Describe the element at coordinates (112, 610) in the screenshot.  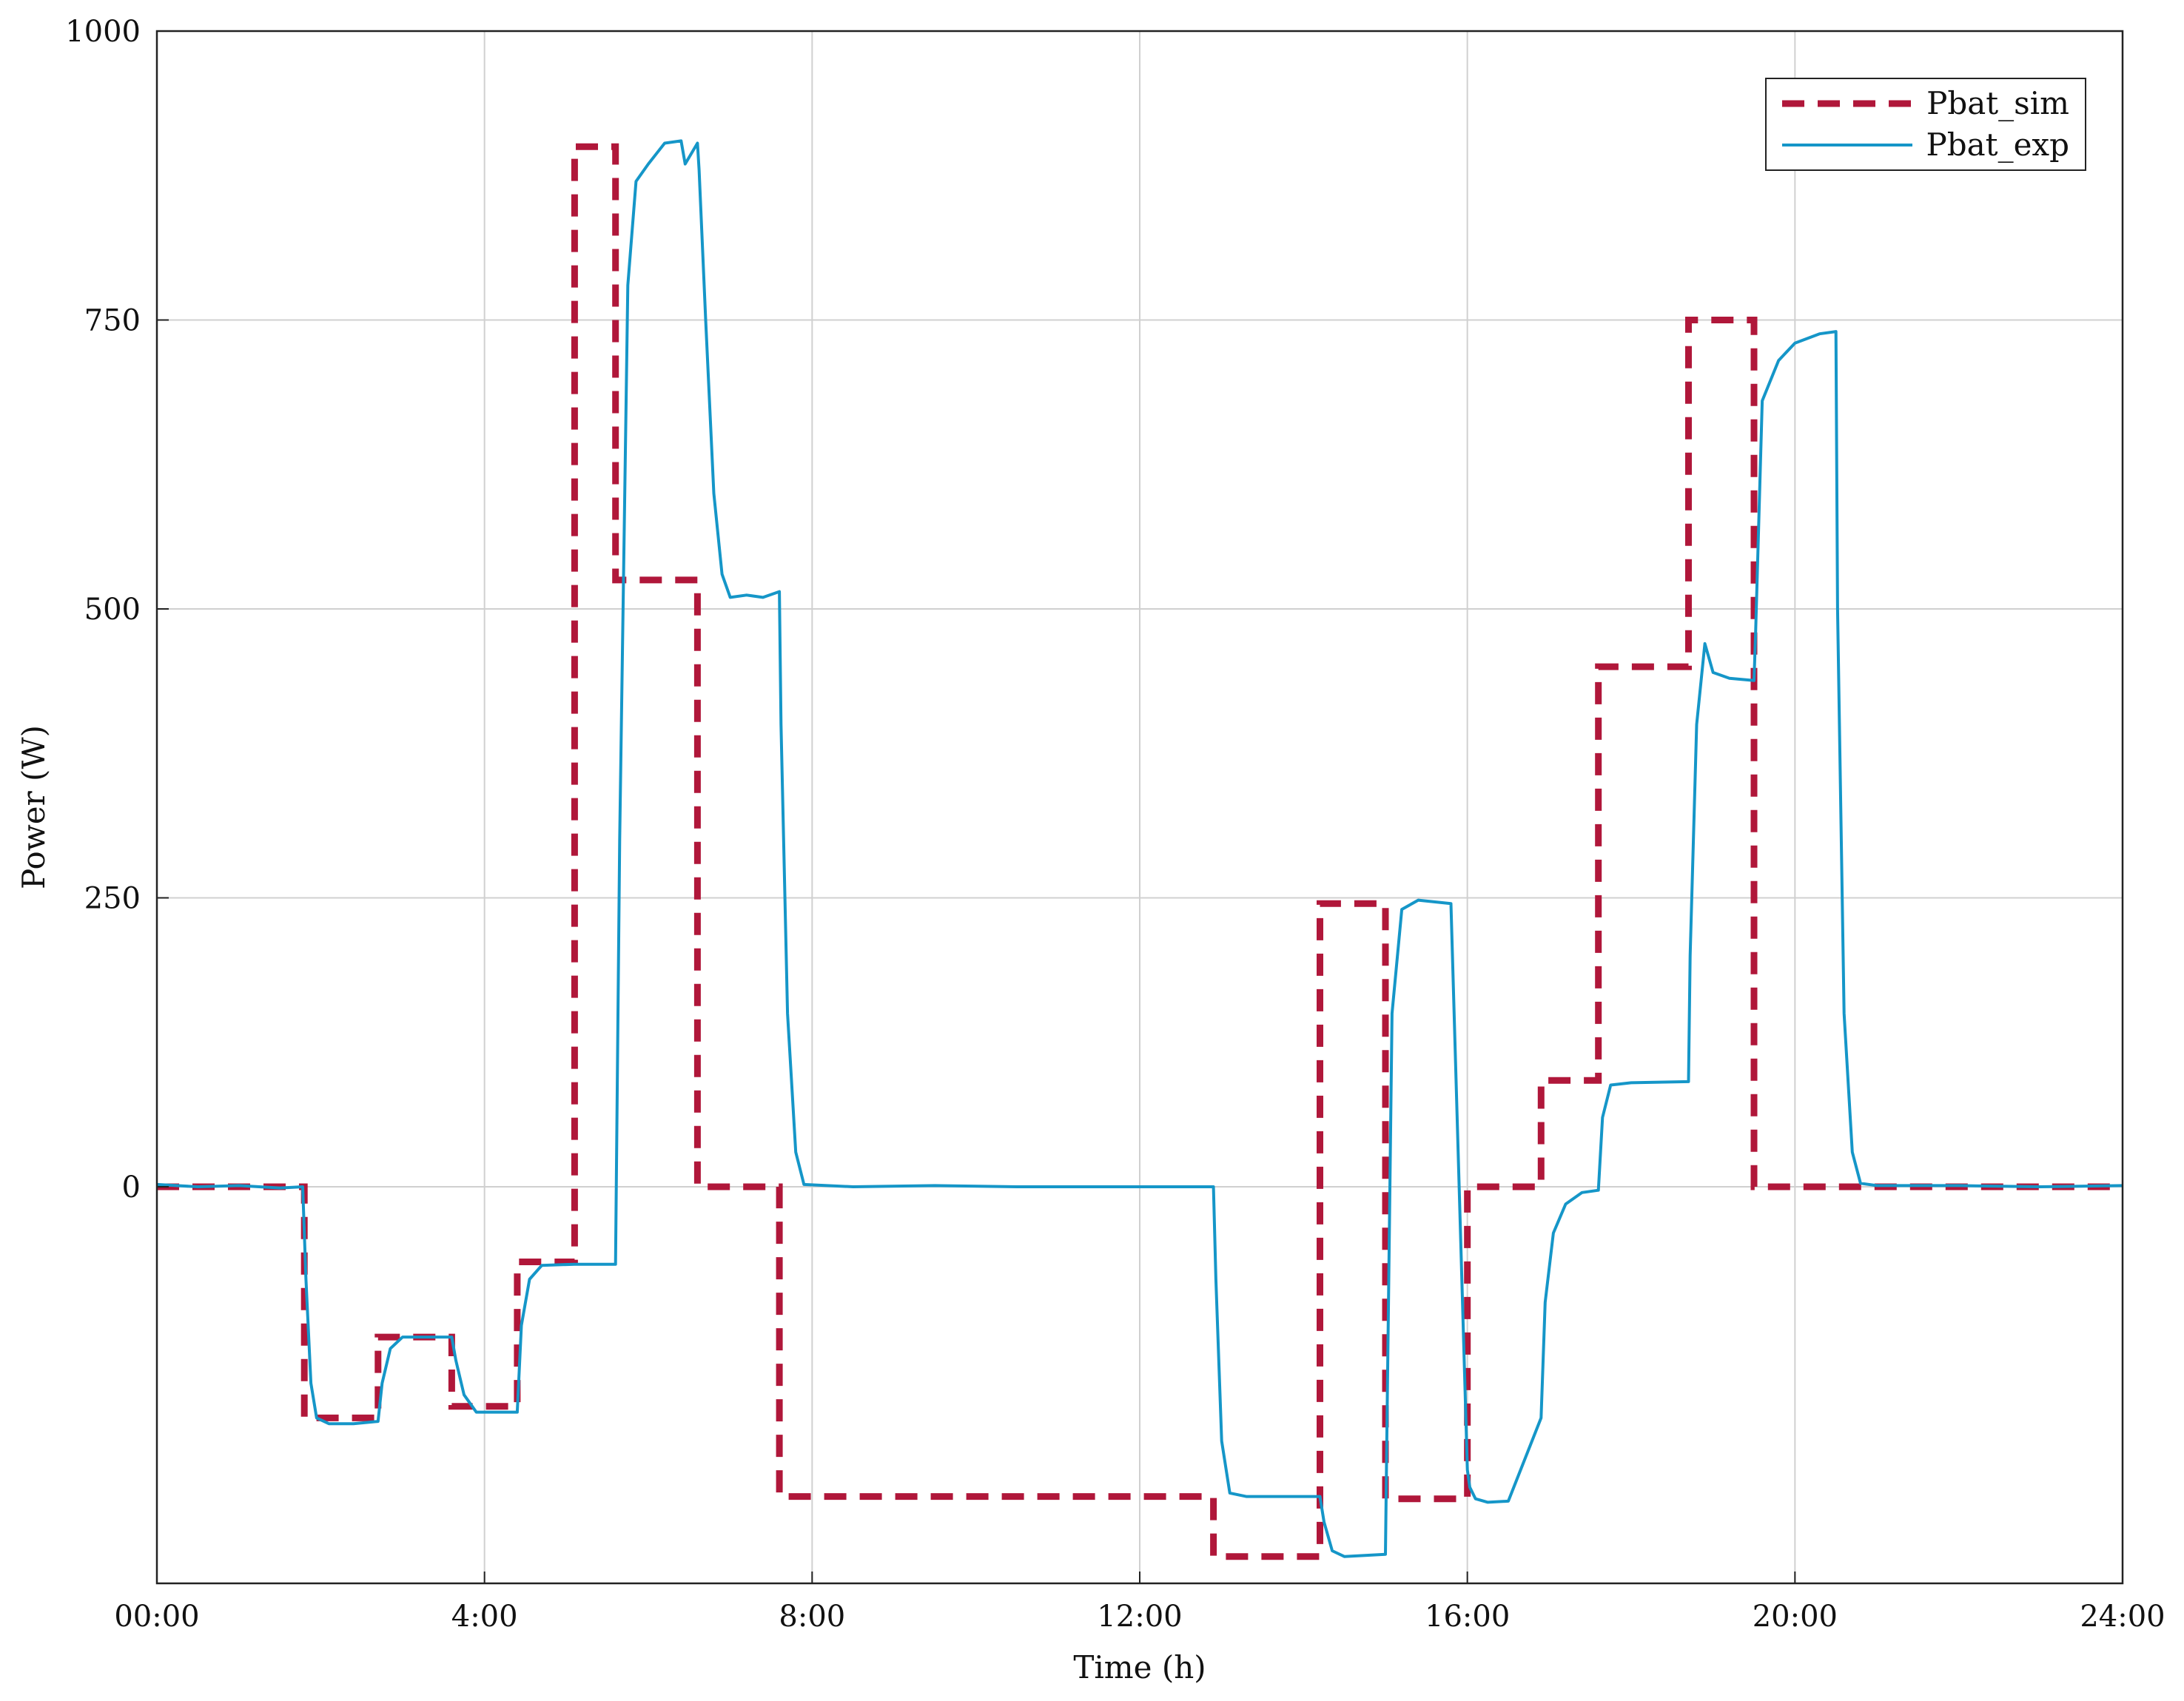
I see `y-tick-label: 500` at that location.